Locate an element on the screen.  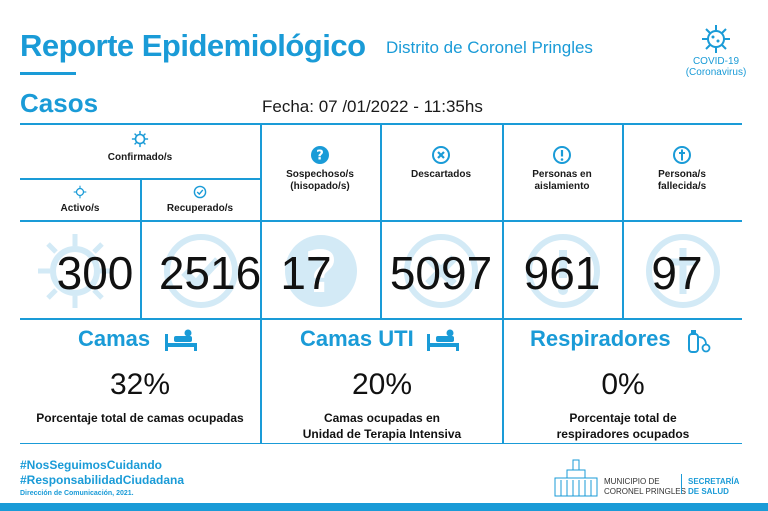
hashtag-1: #NosSeguimosCuidando is located at coordinates (91, 465).